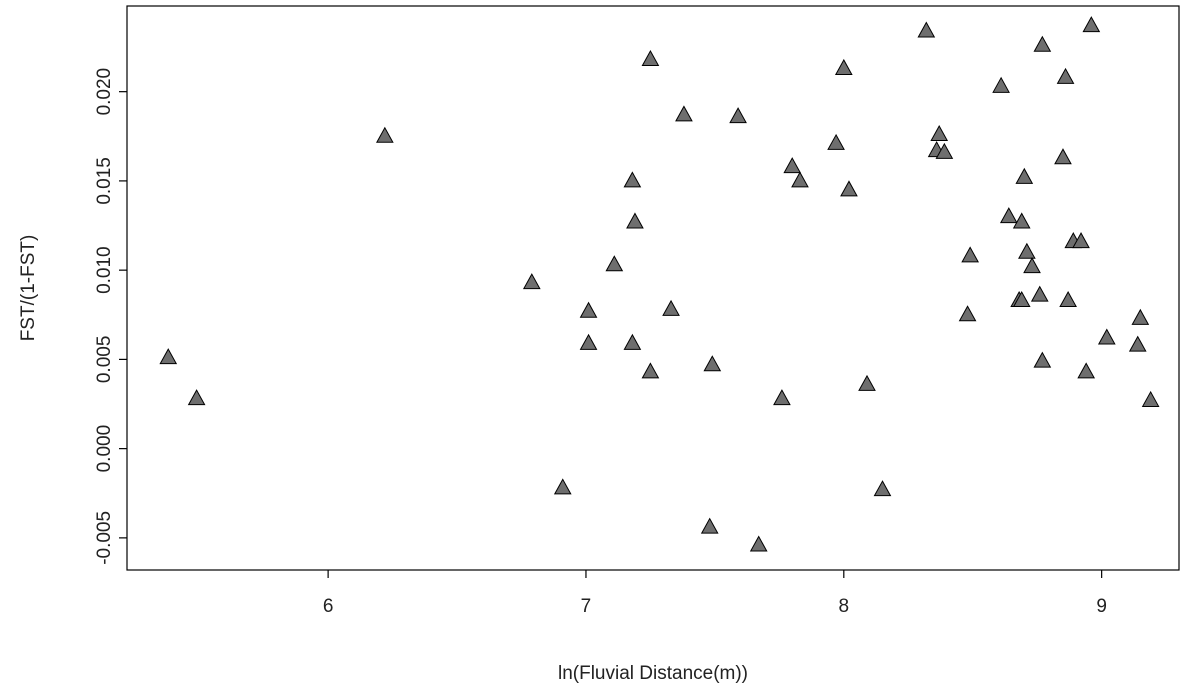  What do you see at coordinates (586, 606) in the screenshot?
I see `x-tick-label: 7` at bounding box center [586, 606].